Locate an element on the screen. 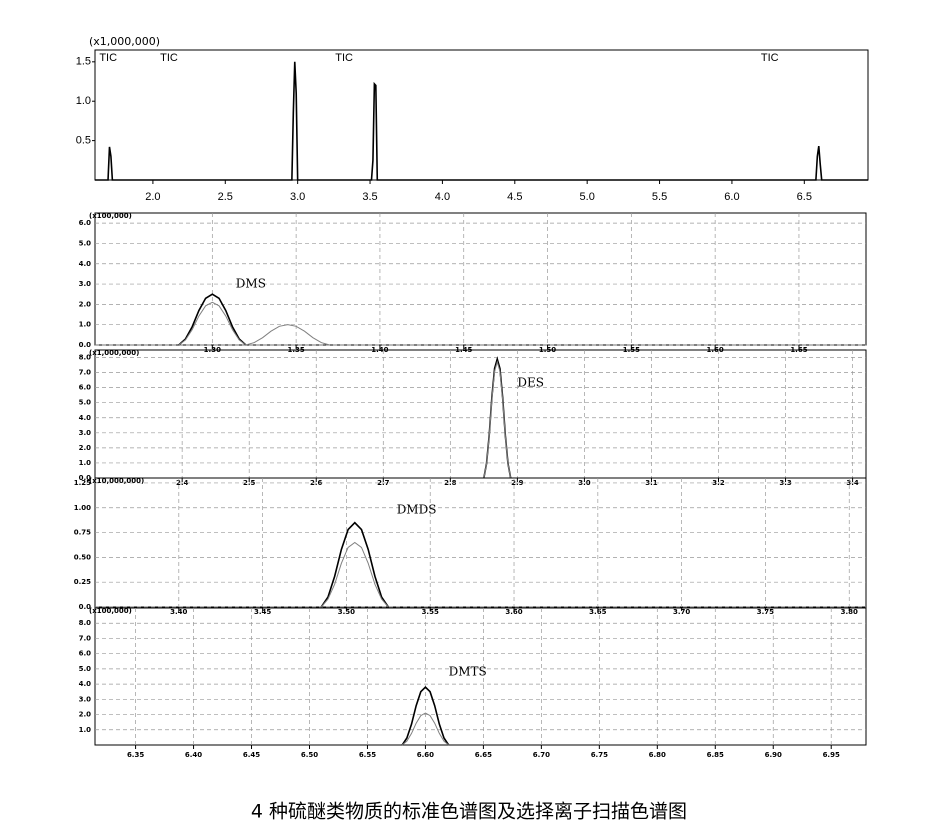  x-tick-label: 6.35 is located at coordinates (135, 755).